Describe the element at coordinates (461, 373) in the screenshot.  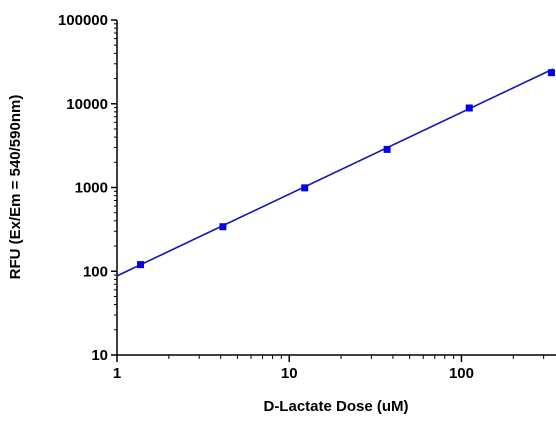
I see `x-tick-label: 100` at that location.